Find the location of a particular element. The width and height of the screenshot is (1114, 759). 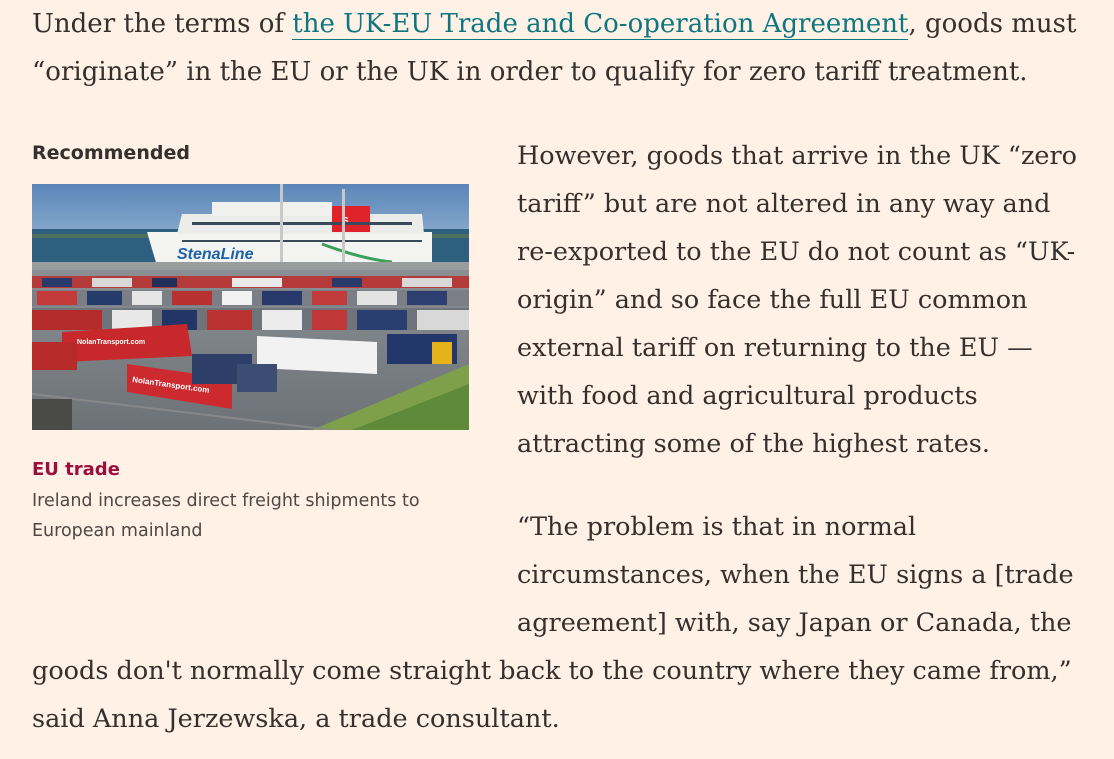

svg-text: S is located at coordinates (345, 221).